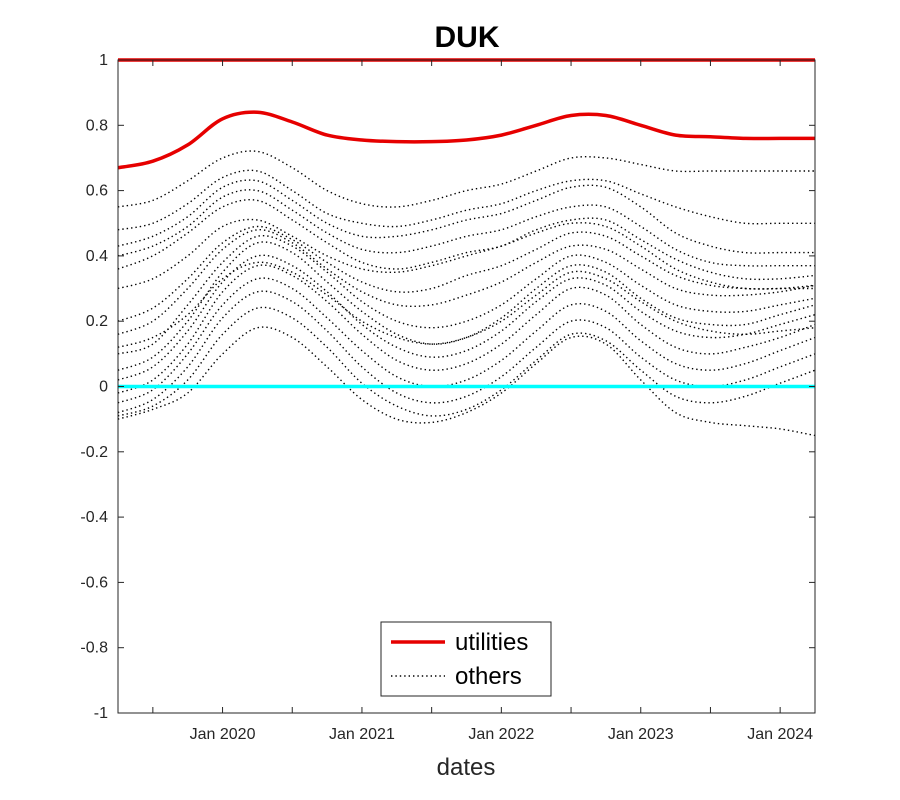  Describe the element at coordinates (466, 767) in the screenshot. I see `x-axis-label: dates` at that location.